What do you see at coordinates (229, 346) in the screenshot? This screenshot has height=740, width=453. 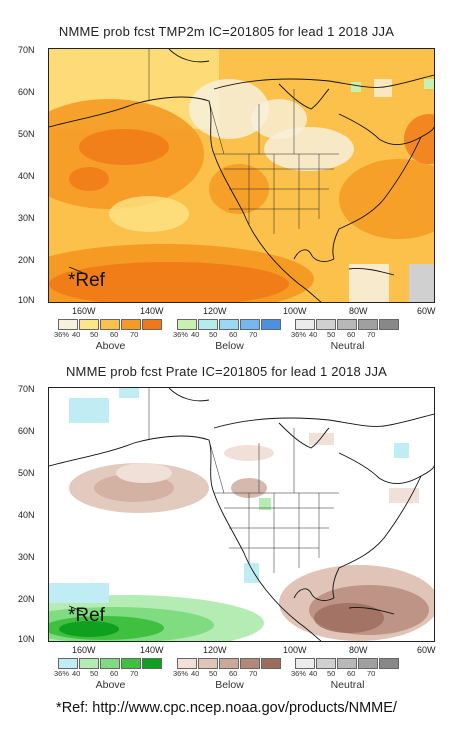 I see `legend-category: Below` at bounding box center [229, 346].